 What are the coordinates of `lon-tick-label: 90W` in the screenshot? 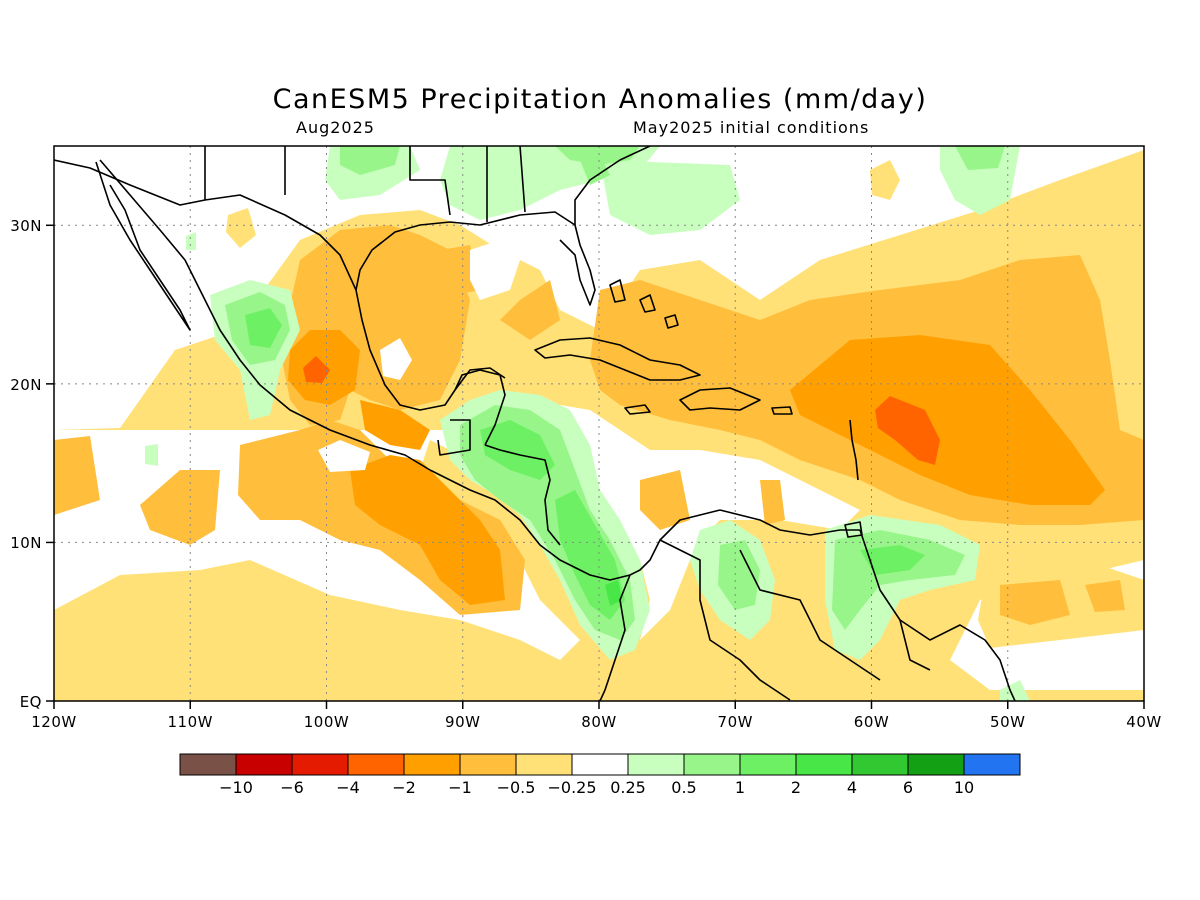 It's located at (462, 722).